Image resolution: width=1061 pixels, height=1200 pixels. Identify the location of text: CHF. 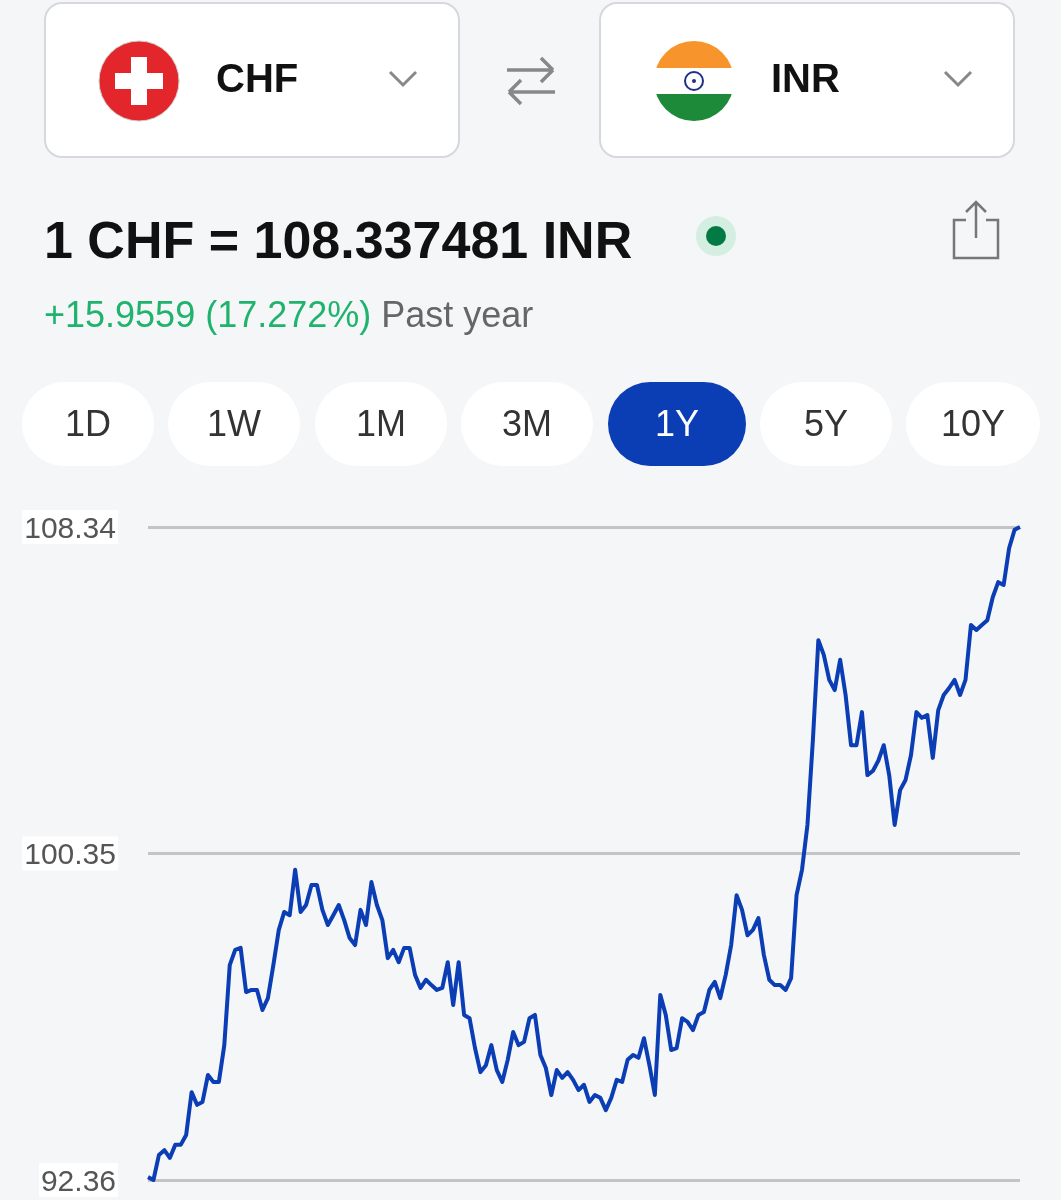
(257, 78).